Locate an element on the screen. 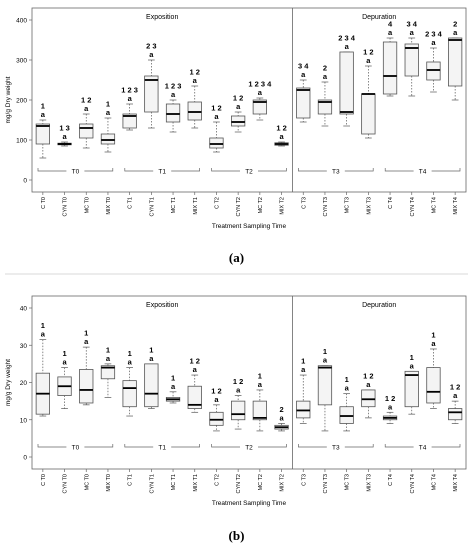  panel-a-x-tick-label: CYN T4 is located at coordinates (413, 206).